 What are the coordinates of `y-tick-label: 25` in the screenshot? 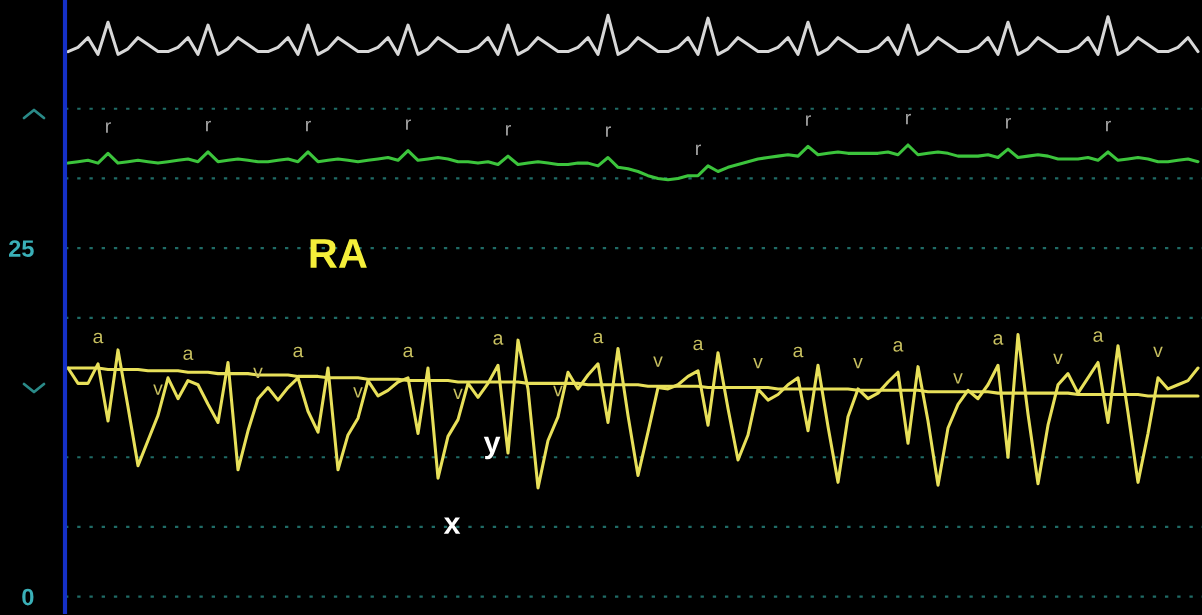 It's located at (21, 248).